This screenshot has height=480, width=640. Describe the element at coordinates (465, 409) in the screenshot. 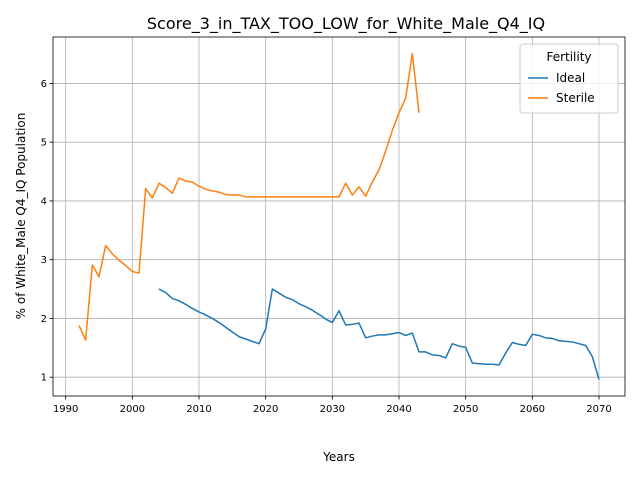

I see `x-tick-label: 2050` at that location.